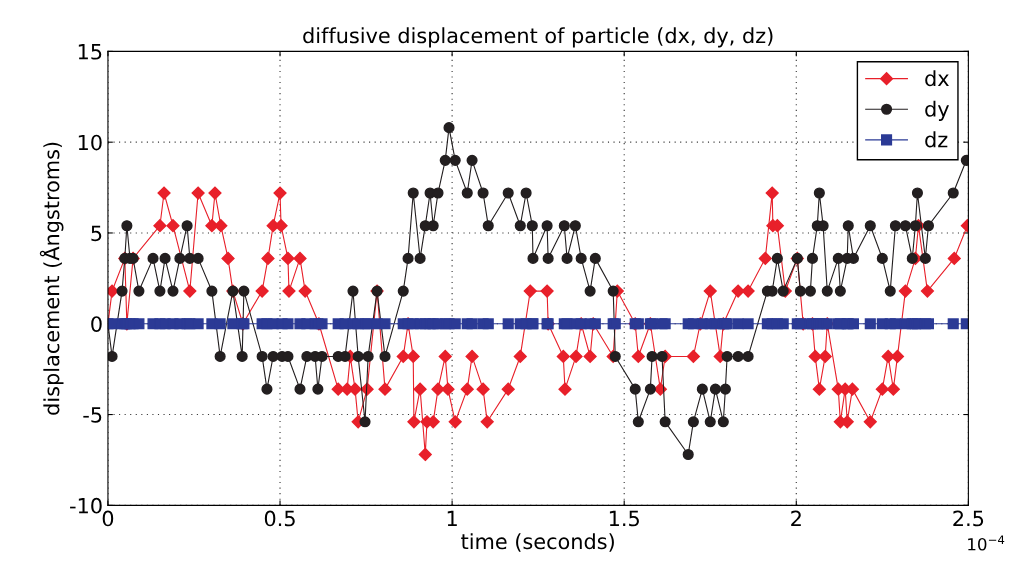  Describe the element at coordinates (968, 518) in the screenshot. I see `x-tick-label: 2.5` at that location.